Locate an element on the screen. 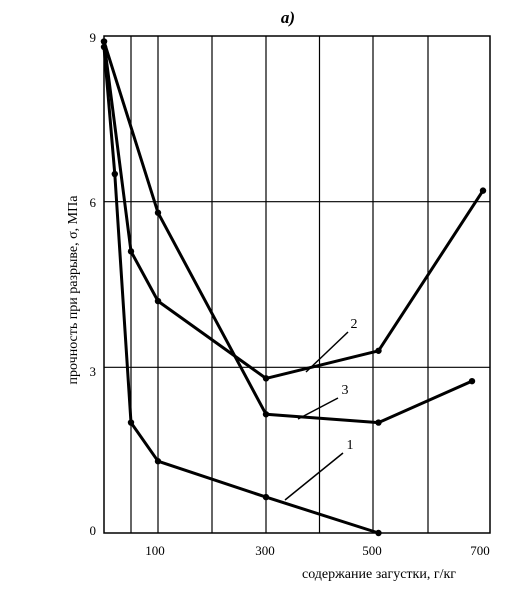 This screenshot has width=524, height=591. y-tick-label: 9 is located at coordinates (93, 37).